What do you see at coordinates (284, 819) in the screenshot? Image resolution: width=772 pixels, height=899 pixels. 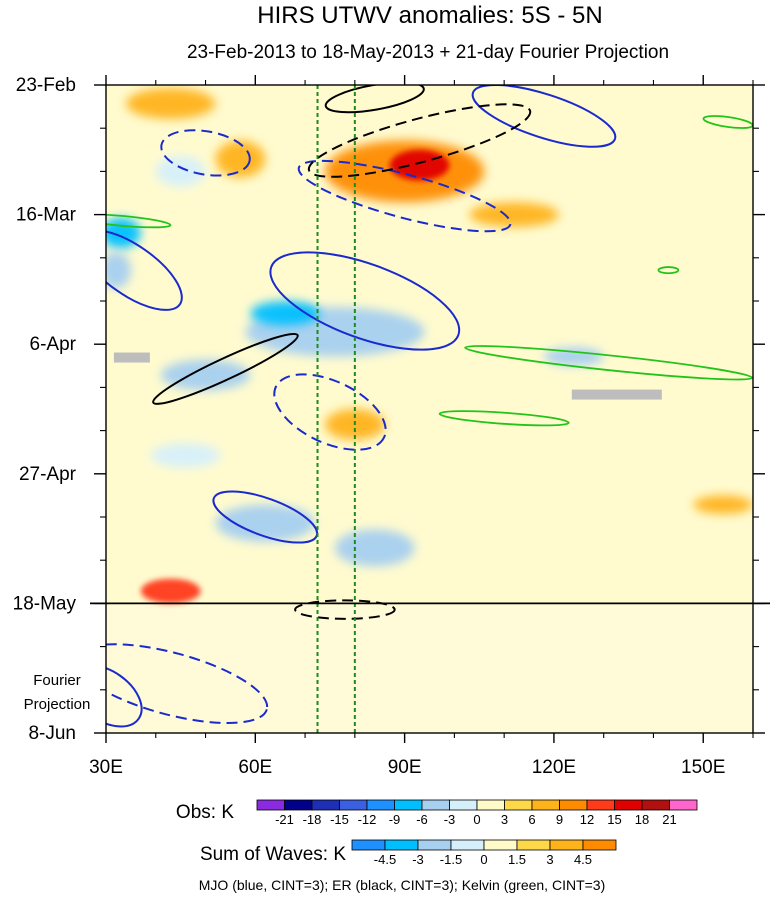 I see `colorbar-tick-label: -21` at bounding box center [284, 819].